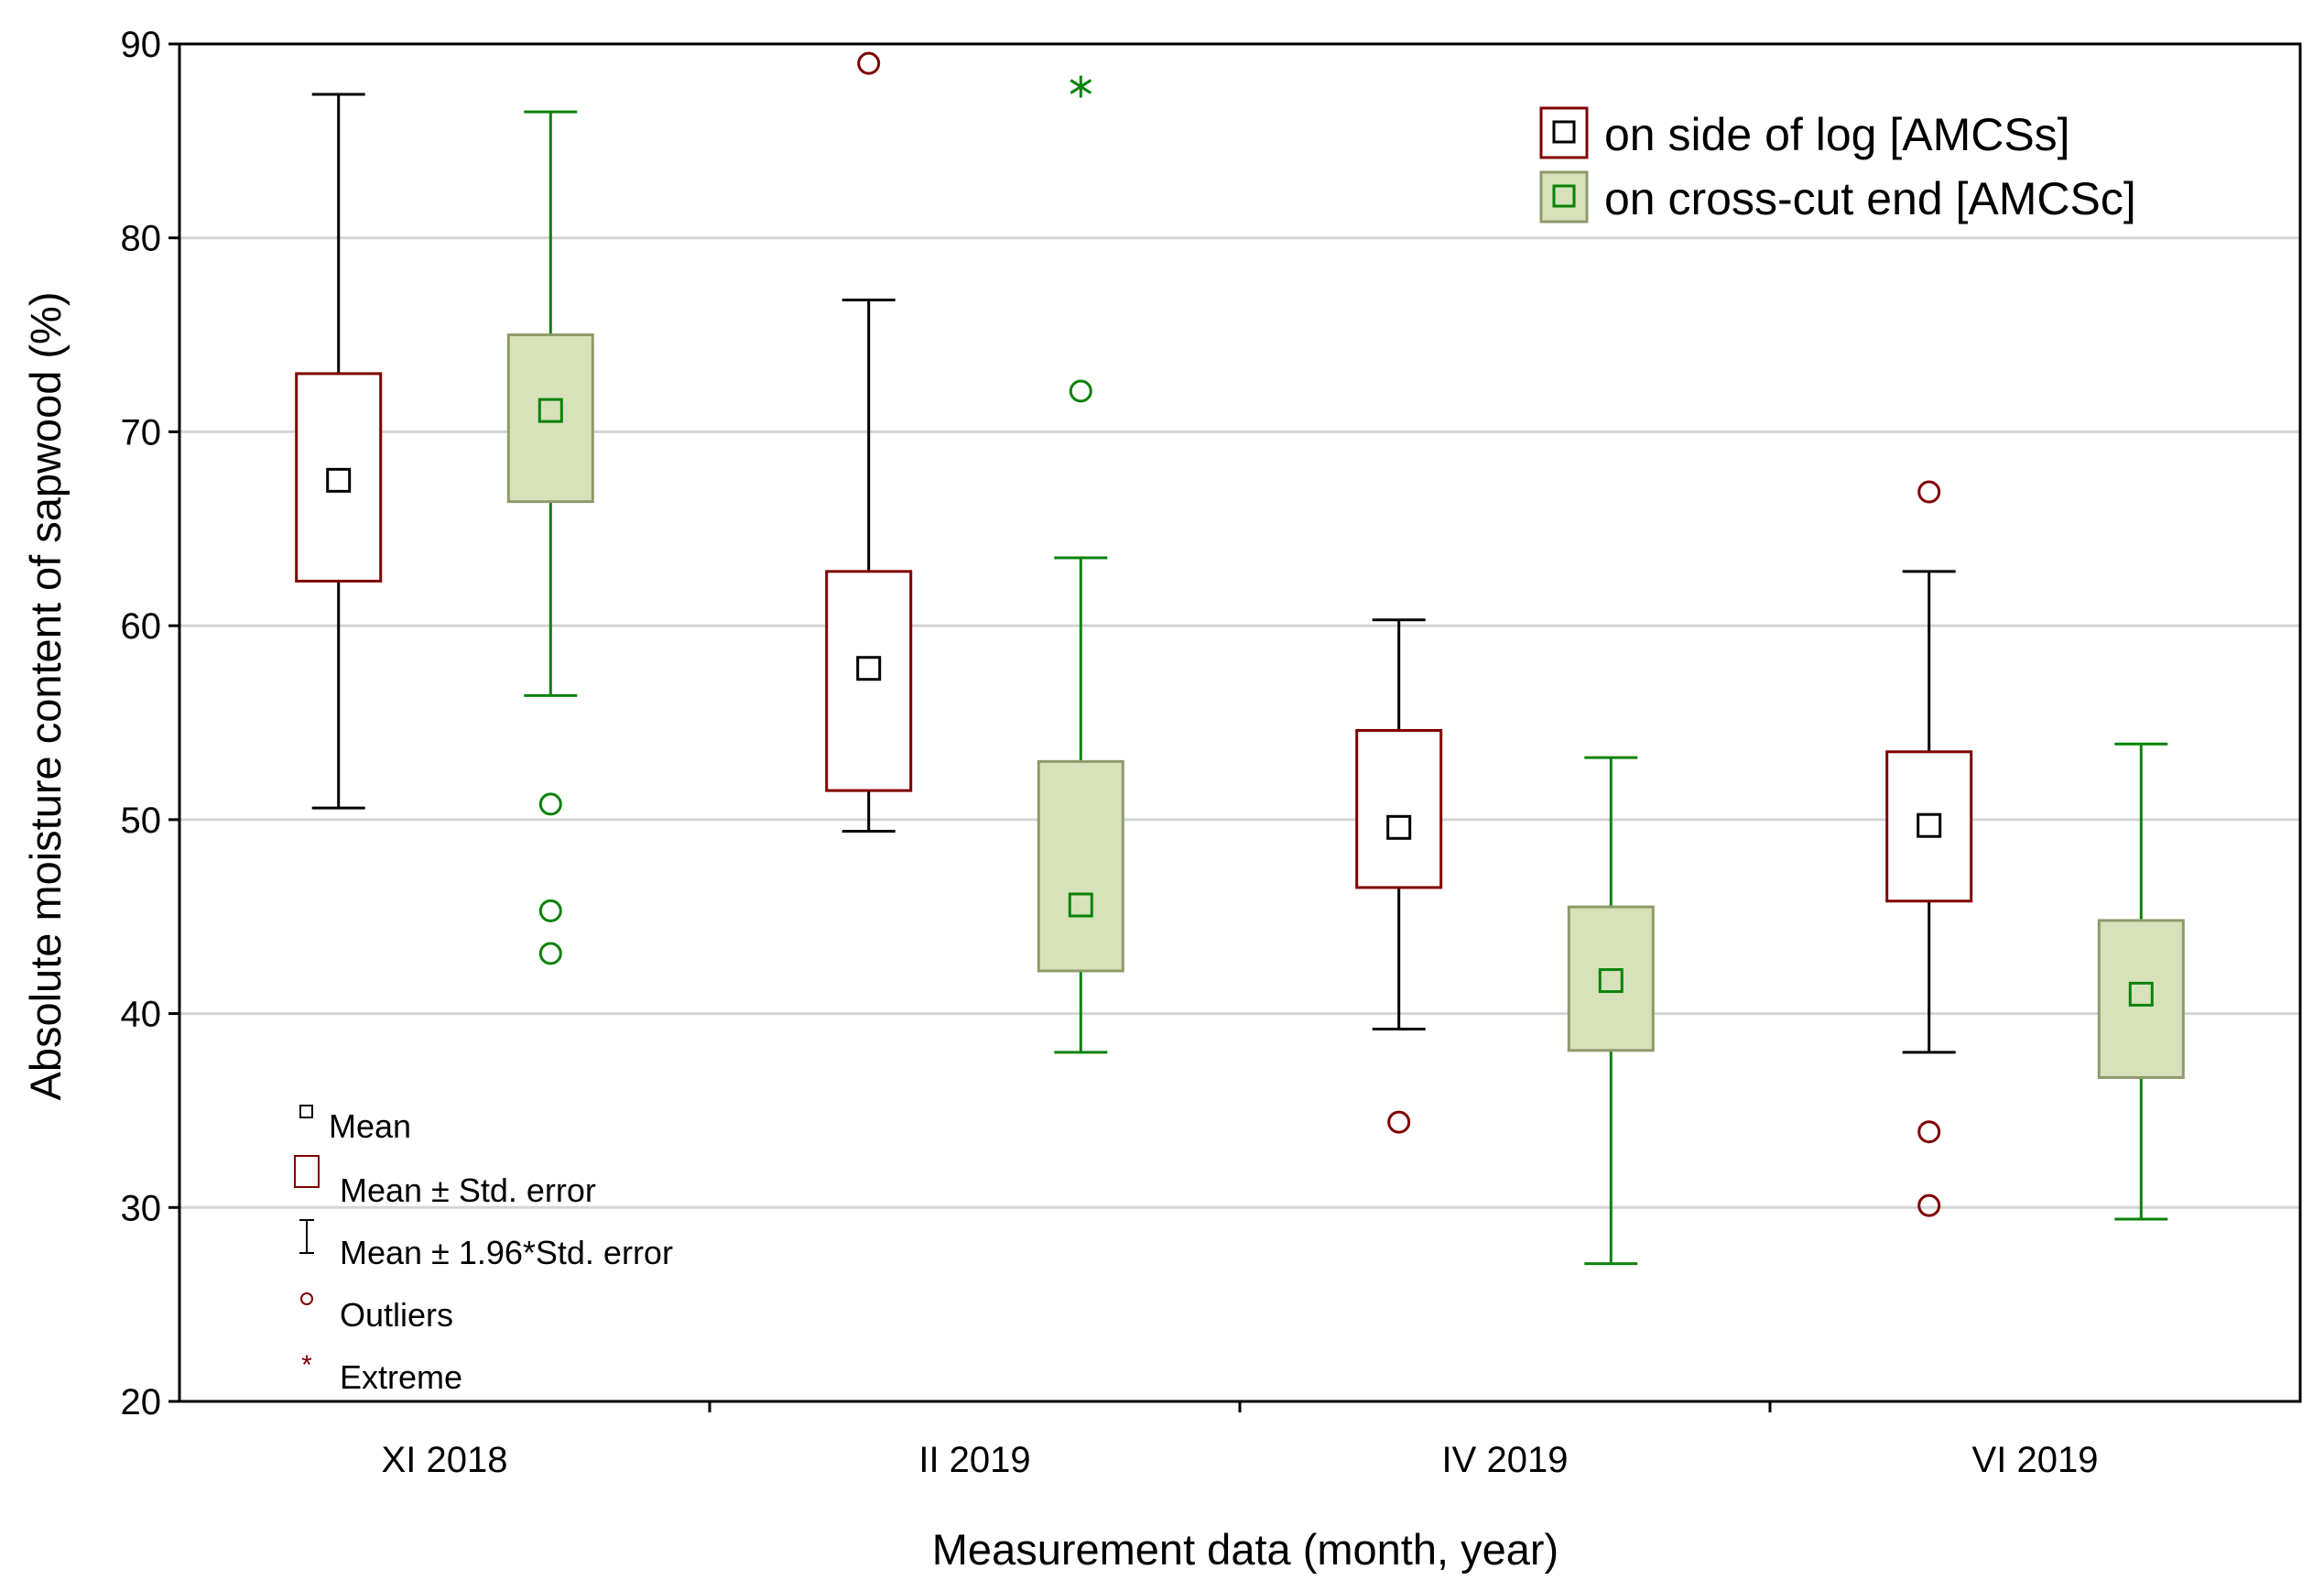 Image resolution: width=2324 pixels, height=1591 pixels. Describe the element at coordinates (1870, 198) in the screenshot. I see `legend-label-cross-cut-end: on cross-cut end [AMCSc]` at that location.